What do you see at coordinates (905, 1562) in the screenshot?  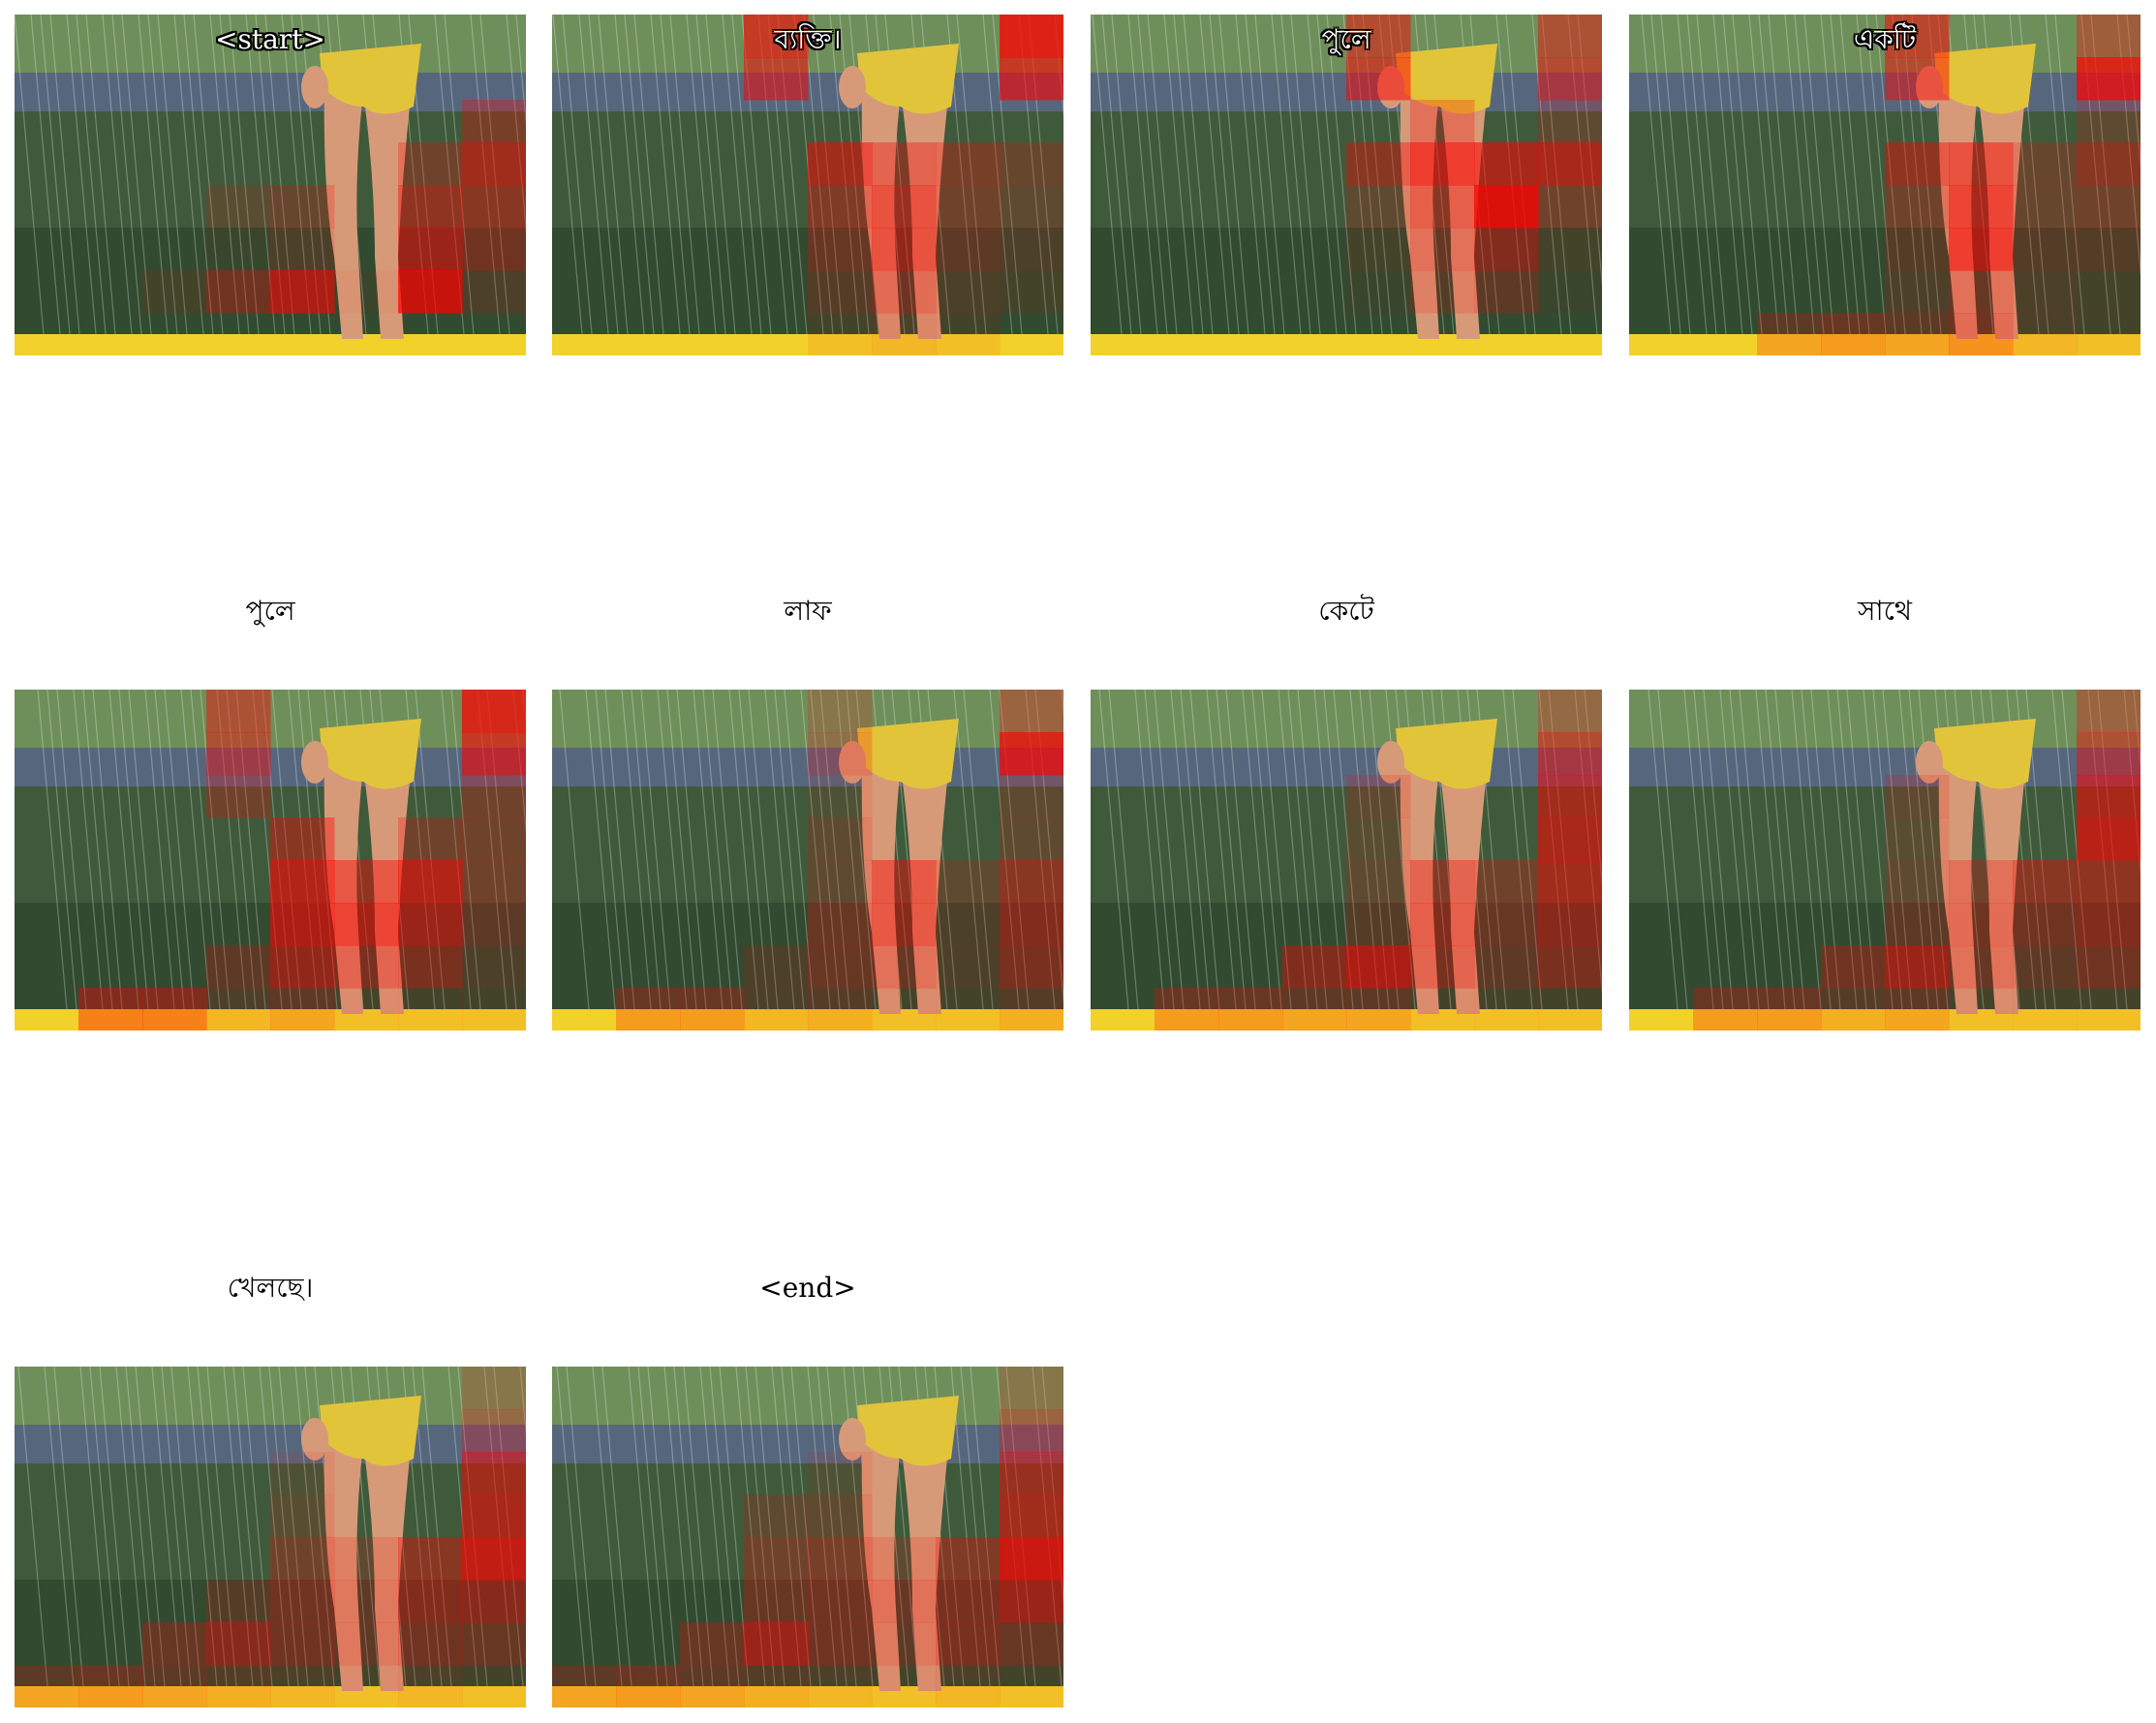 I see `child-legs` at bounding box center [905, 1562].